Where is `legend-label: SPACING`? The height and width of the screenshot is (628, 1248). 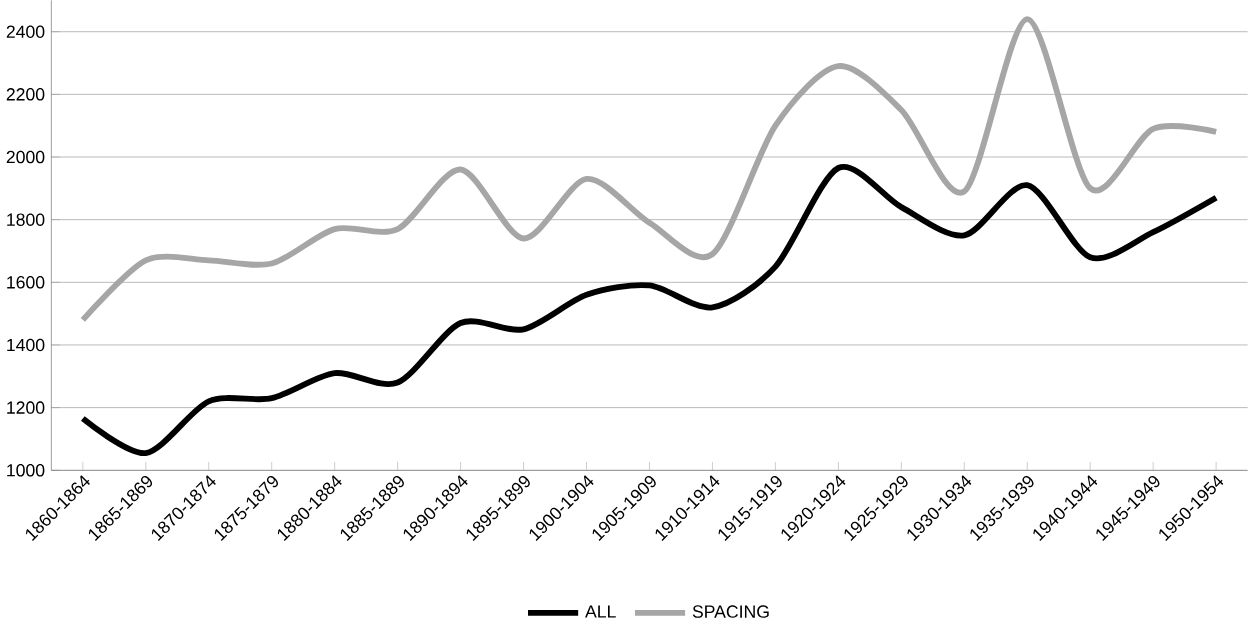 legend-label: SPACING is located at coordinates (730, 611).